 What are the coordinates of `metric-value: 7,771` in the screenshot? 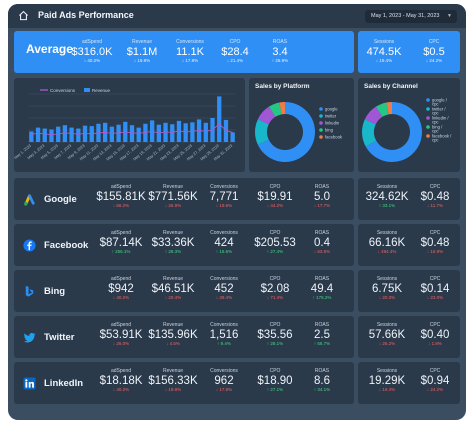 It's located at (224, 197).